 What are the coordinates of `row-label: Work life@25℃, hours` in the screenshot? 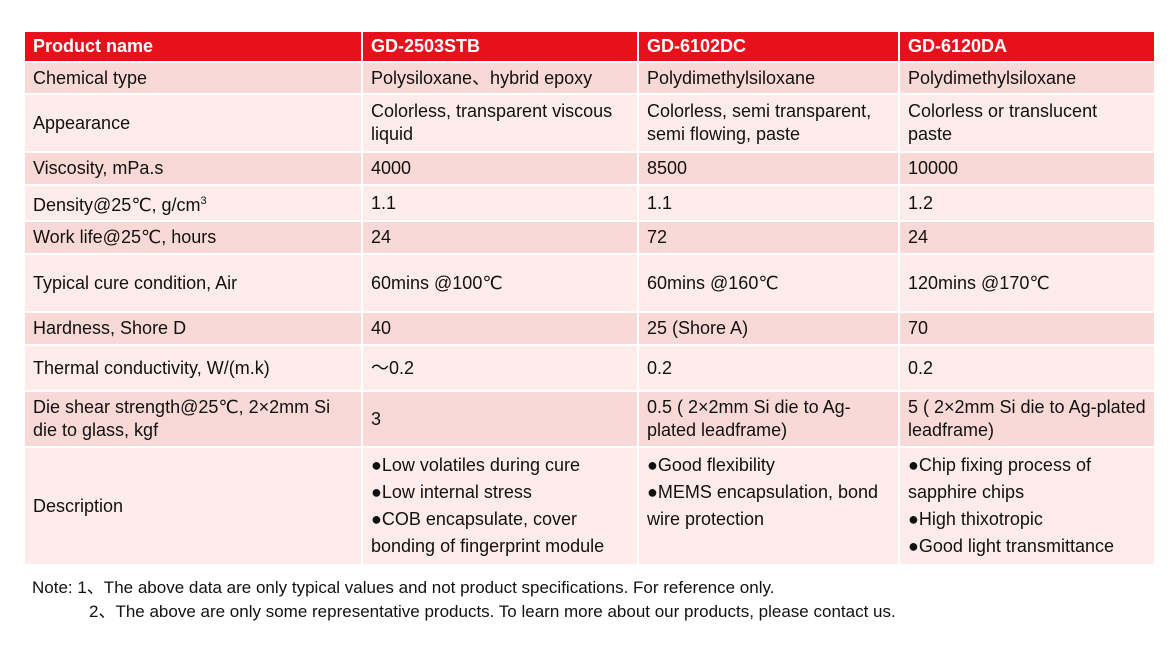 It's located at (193, 237).